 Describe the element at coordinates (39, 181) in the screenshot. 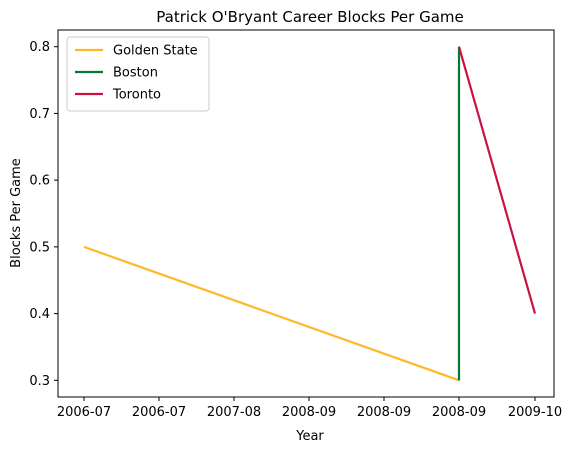

I see `y-tick-label: 0.6` at that location.